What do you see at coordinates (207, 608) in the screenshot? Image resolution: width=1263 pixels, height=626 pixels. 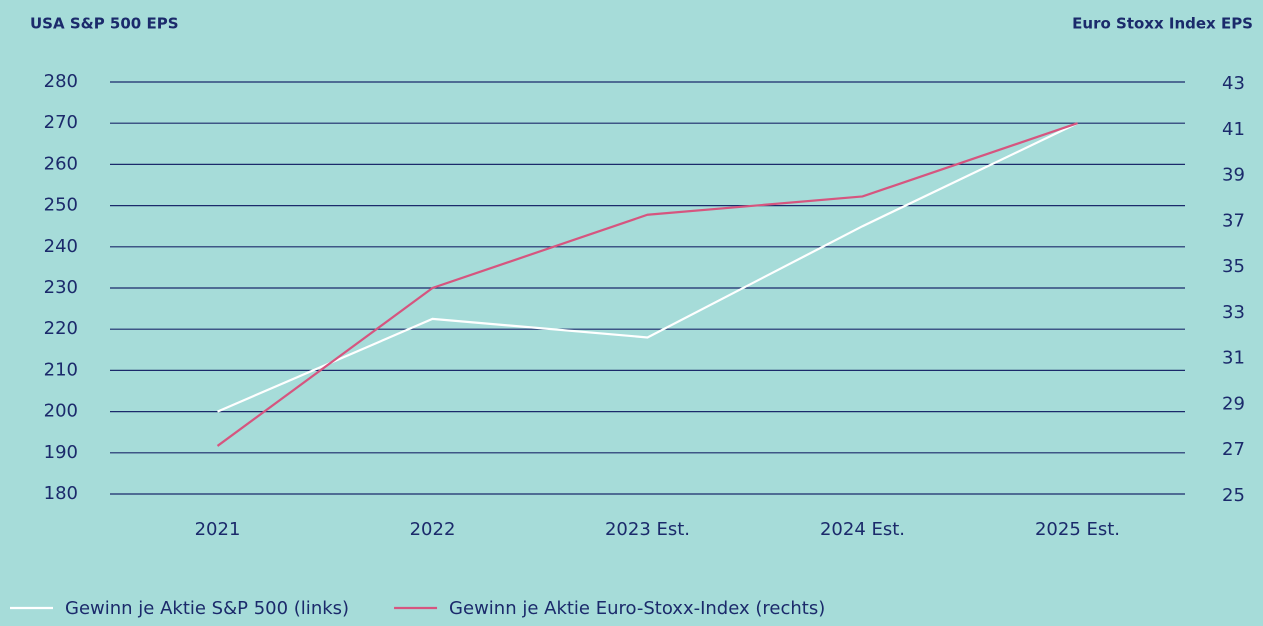 I see `legend-label: Gewinn je Aktie S&P 500 (links)` at bounding box center [207, 608].